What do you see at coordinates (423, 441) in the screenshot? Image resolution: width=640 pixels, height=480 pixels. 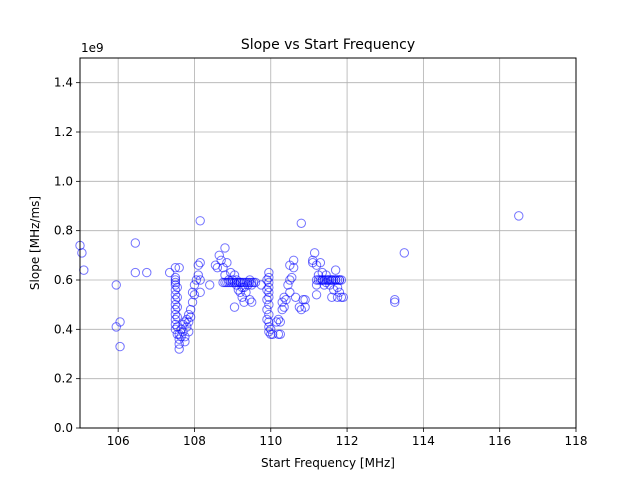 I see `x-tick-label: 114` at bounding box center [423, 441].